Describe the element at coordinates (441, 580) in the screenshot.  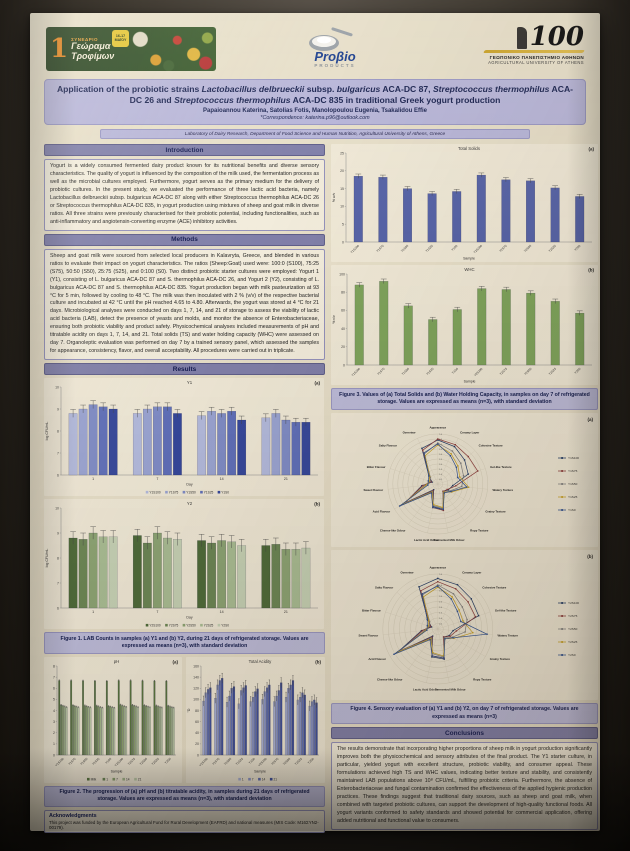
I see `svg-text: 4.5` at that location.